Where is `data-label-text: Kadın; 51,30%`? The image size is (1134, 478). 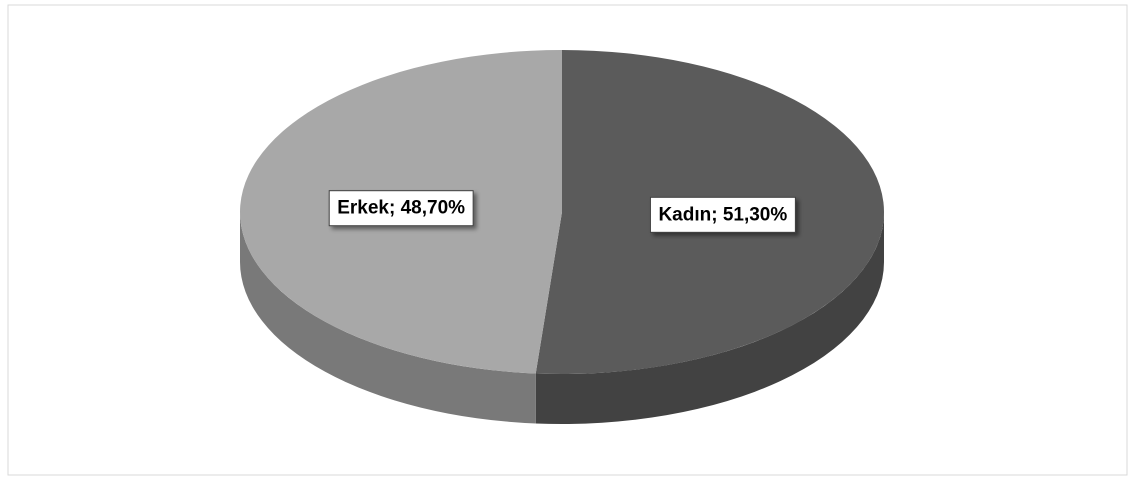 data-label-text: Kadın; 51,30% is located at coordinates (722, 214).